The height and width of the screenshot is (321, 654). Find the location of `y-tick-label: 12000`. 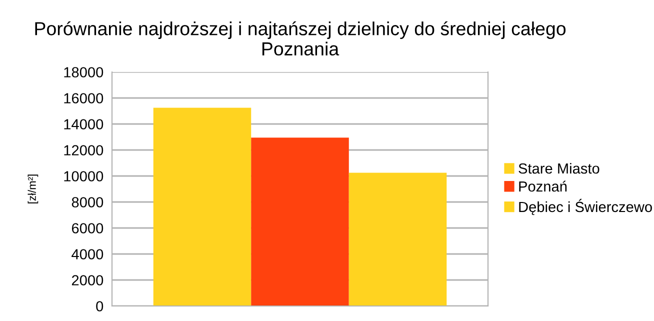

y-tick-label: 12000 is located at coordinates (84, 150).